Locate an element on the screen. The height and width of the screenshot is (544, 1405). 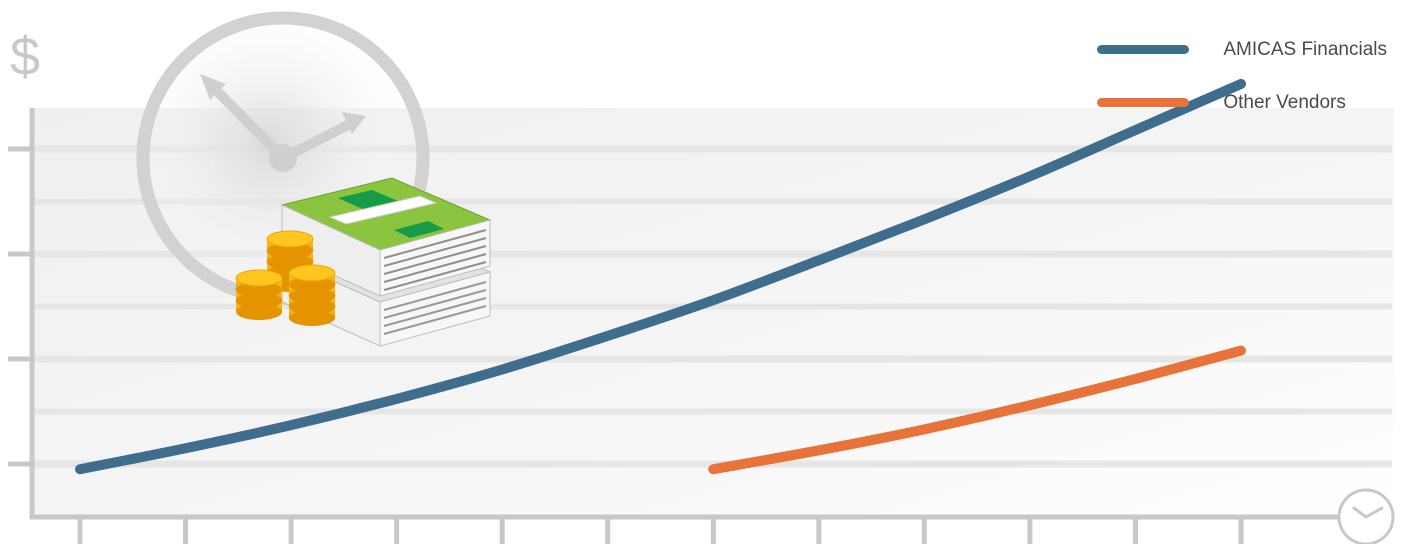
legend-label: Other Vendors is located at coordinates (1284, 102).